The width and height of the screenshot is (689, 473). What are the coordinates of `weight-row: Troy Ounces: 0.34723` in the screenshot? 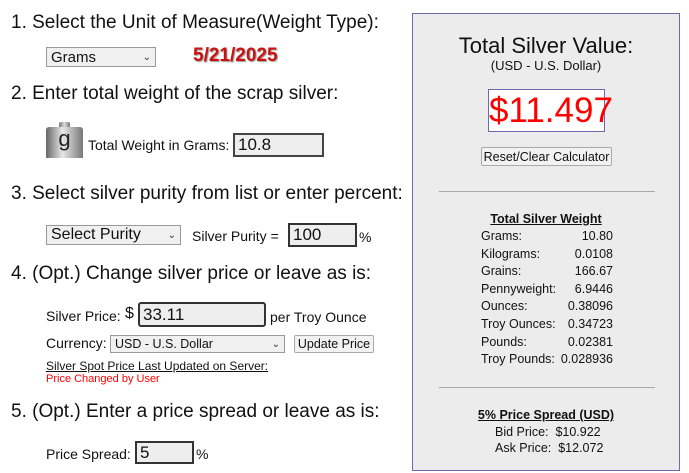 It's located at (547, 324).